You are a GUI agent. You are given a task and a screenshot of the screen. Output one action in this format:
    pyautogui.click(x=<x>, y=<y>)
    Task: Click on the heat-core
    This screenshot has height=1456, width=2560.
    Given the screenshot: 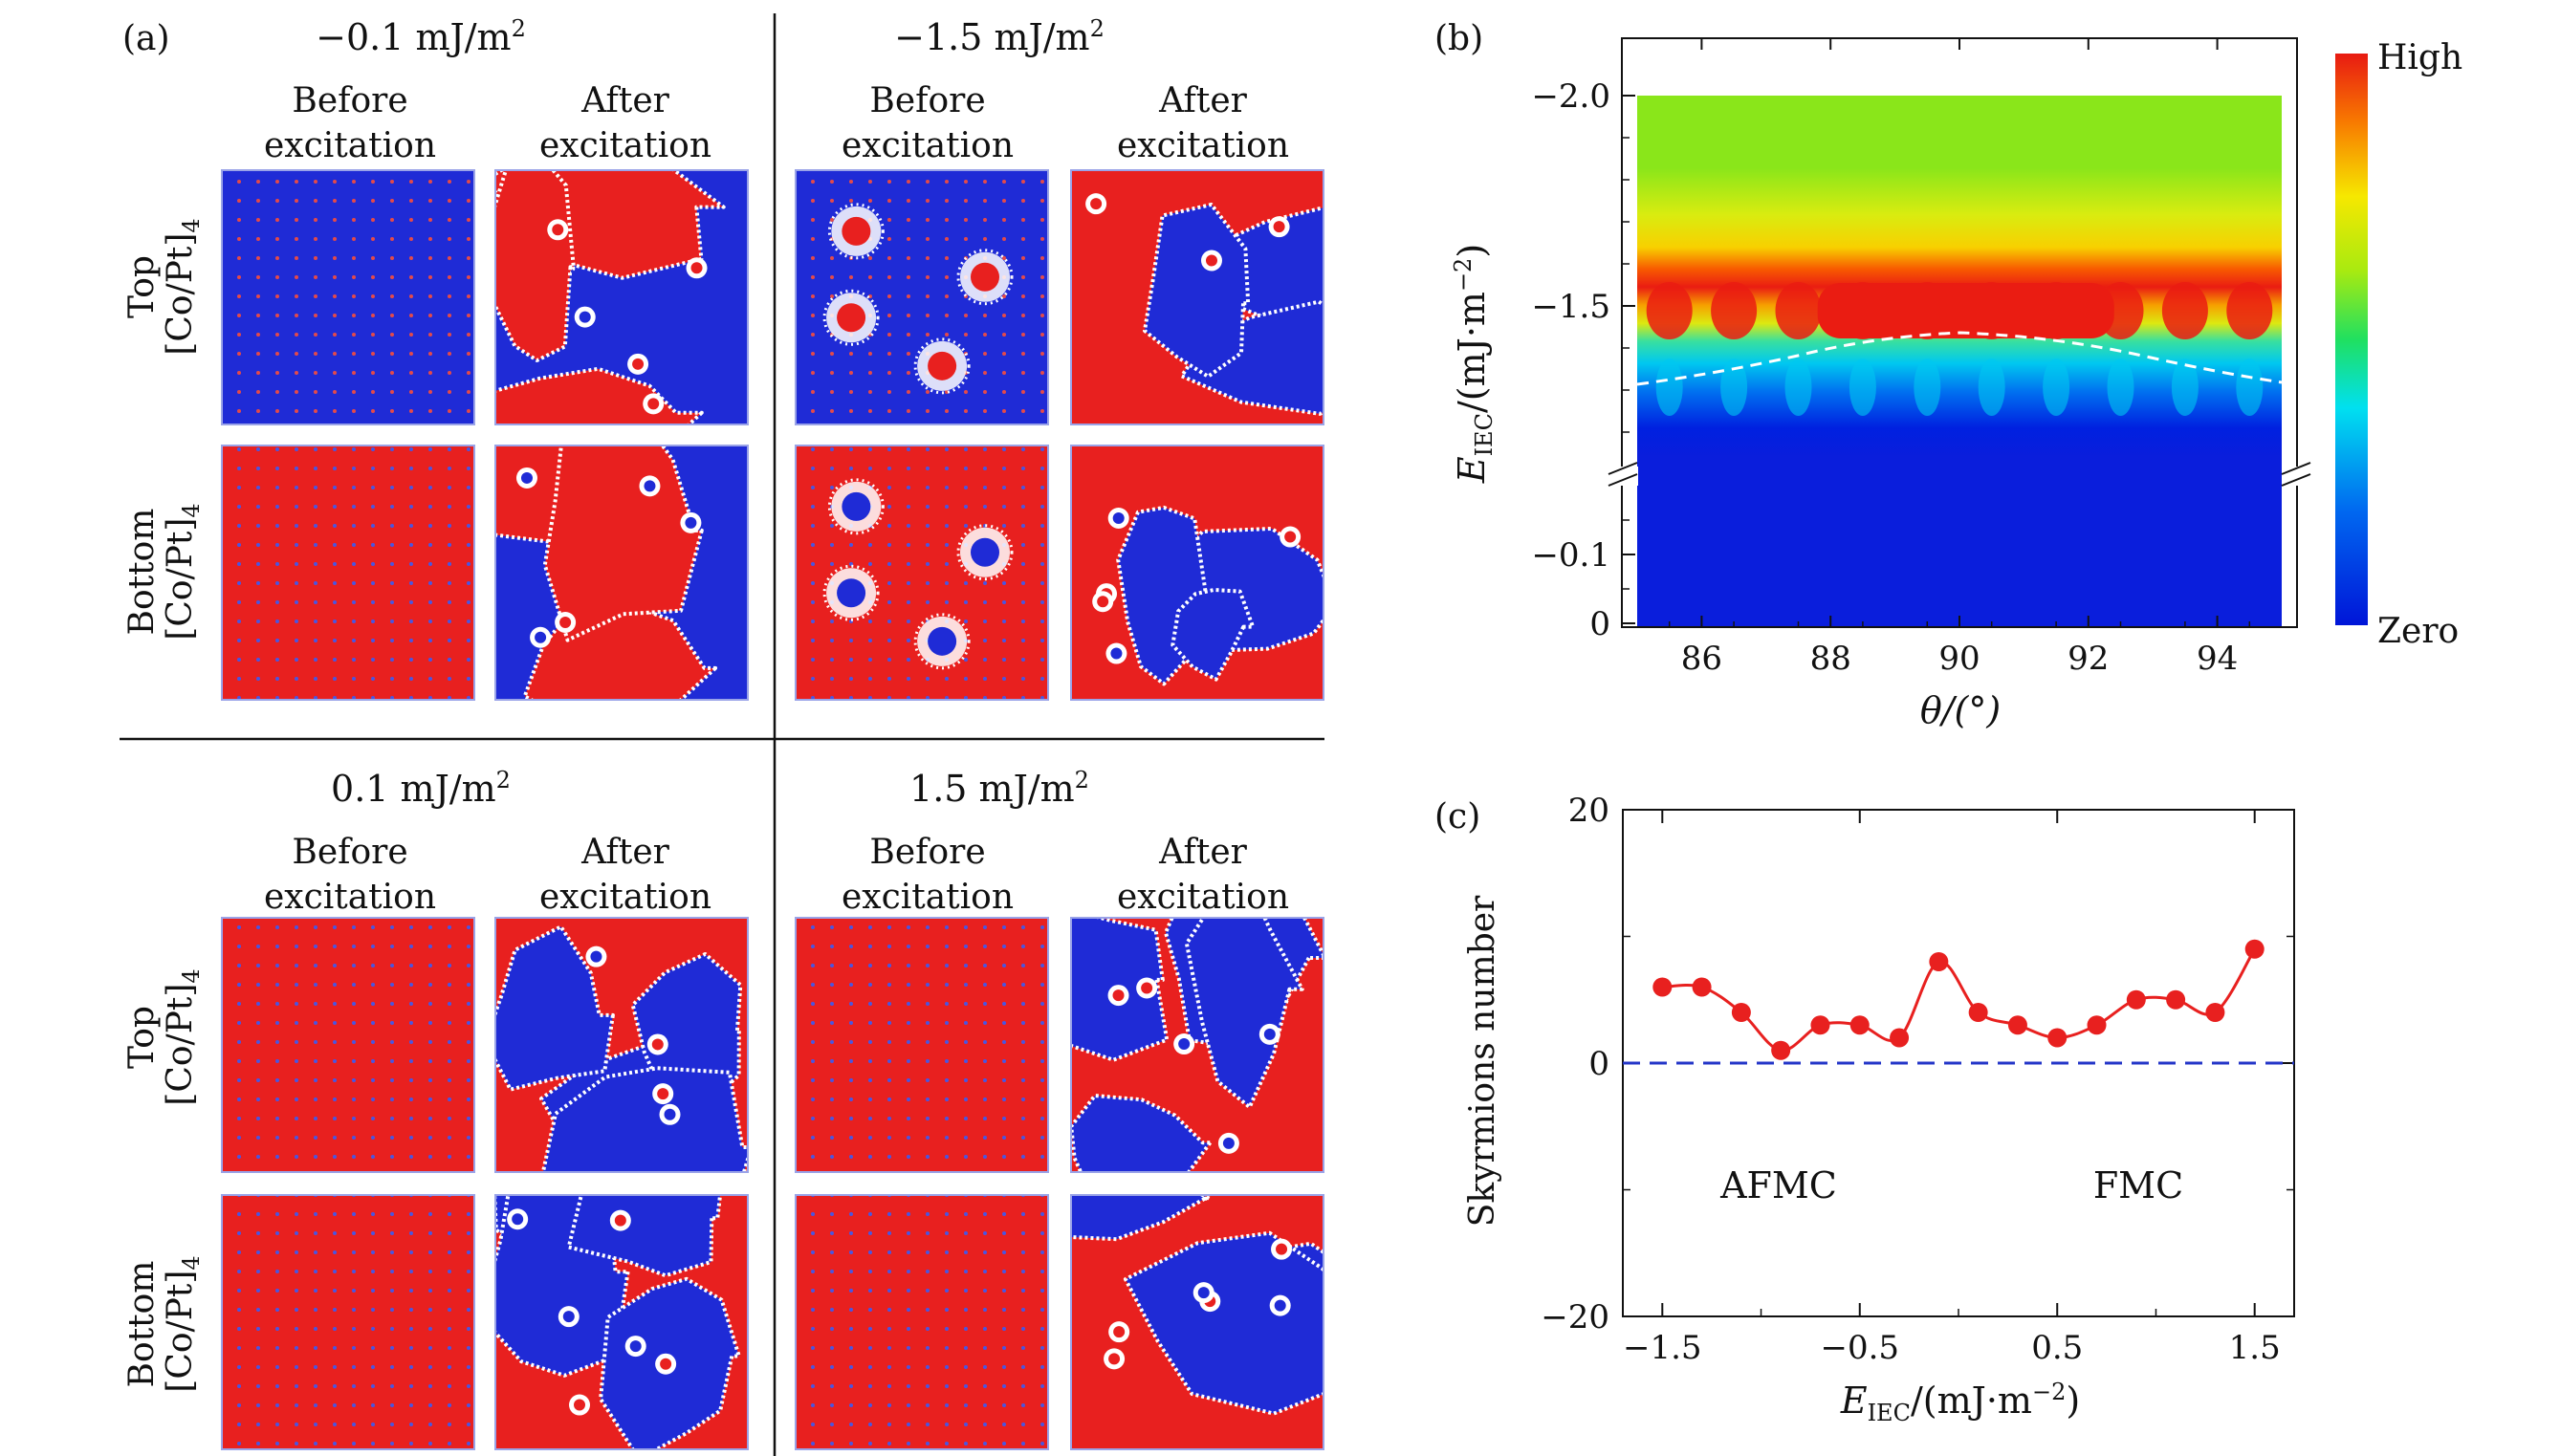 What is the action you would take?
    pyautogui.click(x=1965, y=310)
    